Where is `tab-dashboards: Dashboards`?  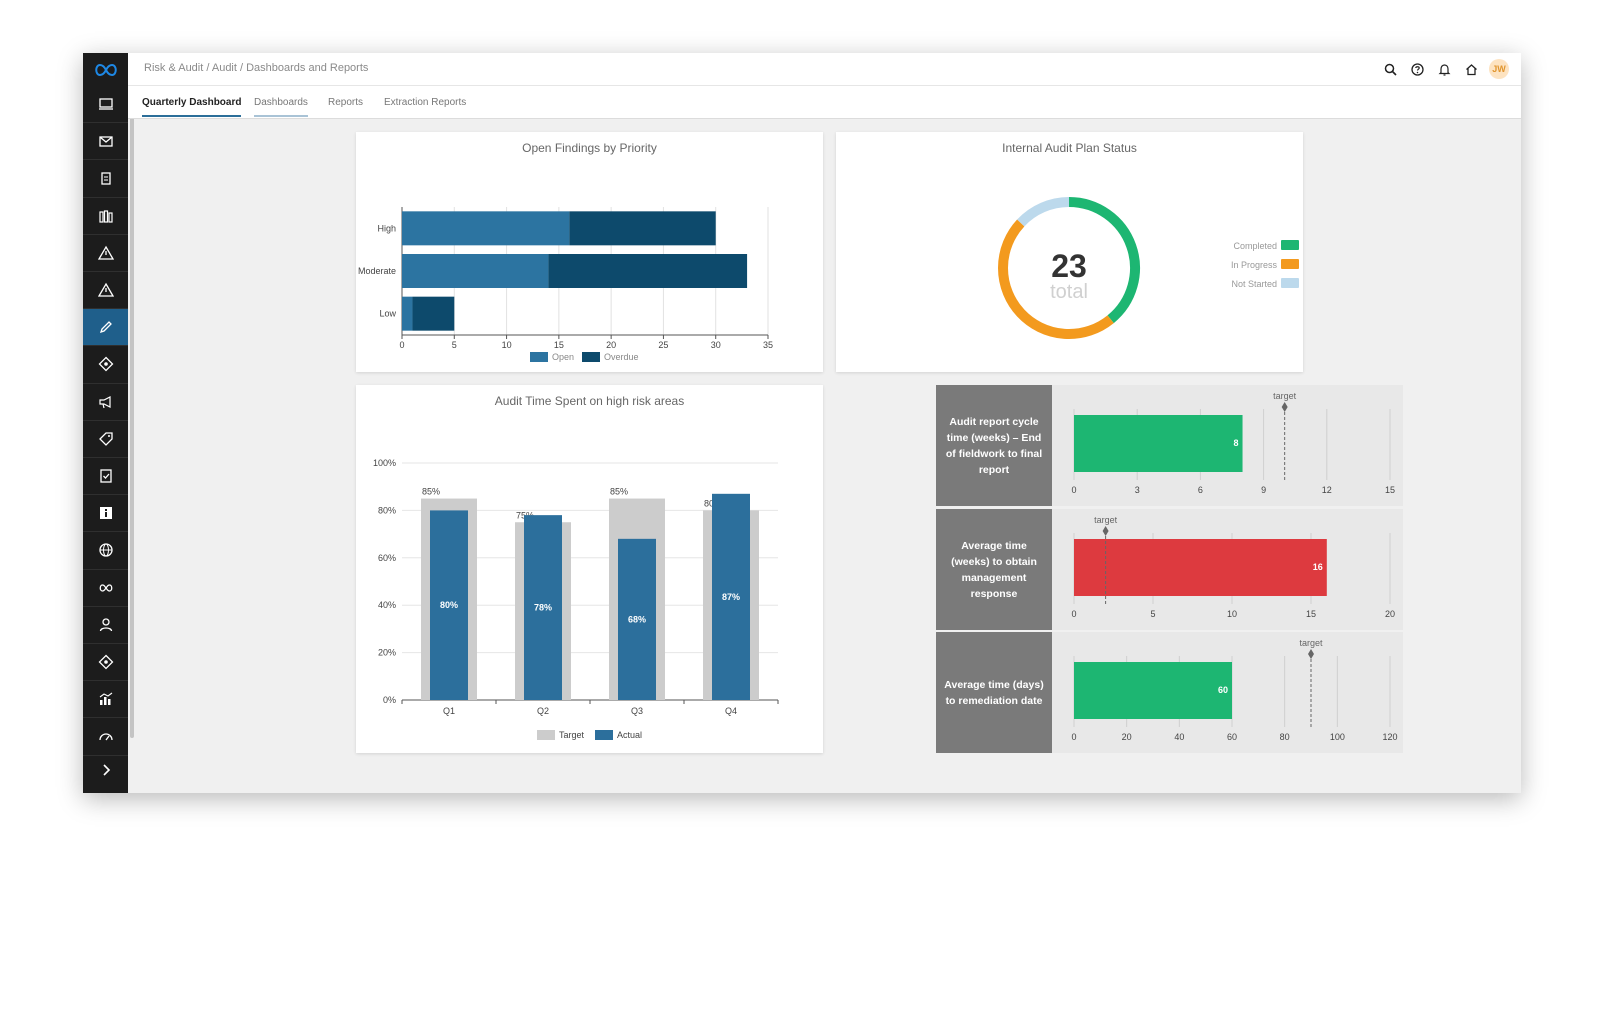
tab-dashboards: Dashboards is located at coordinates (281, 107).